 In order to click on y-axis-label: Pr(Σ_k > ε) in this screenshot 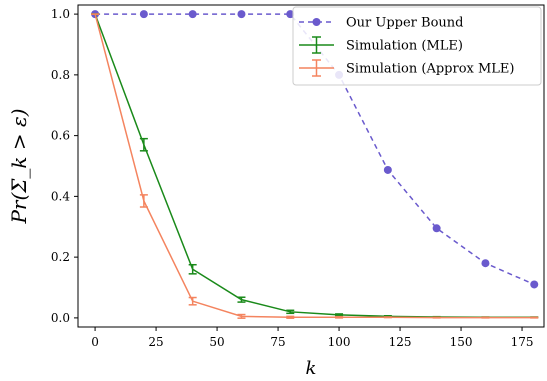, I will do `click(19, 166)`.